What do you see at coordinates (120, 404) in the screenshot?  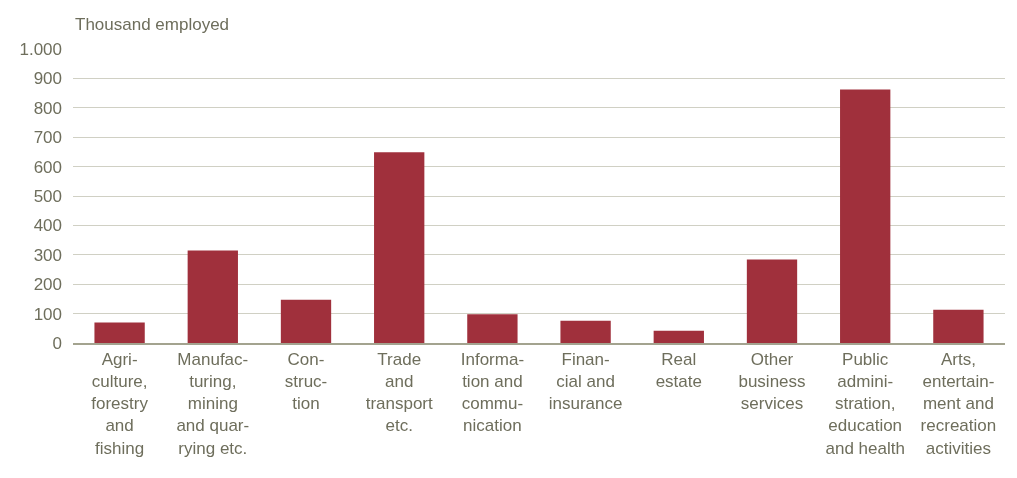 I see `x-tick-label: Agri- culture, forestry and fishing` at bounding box center [120, 404].